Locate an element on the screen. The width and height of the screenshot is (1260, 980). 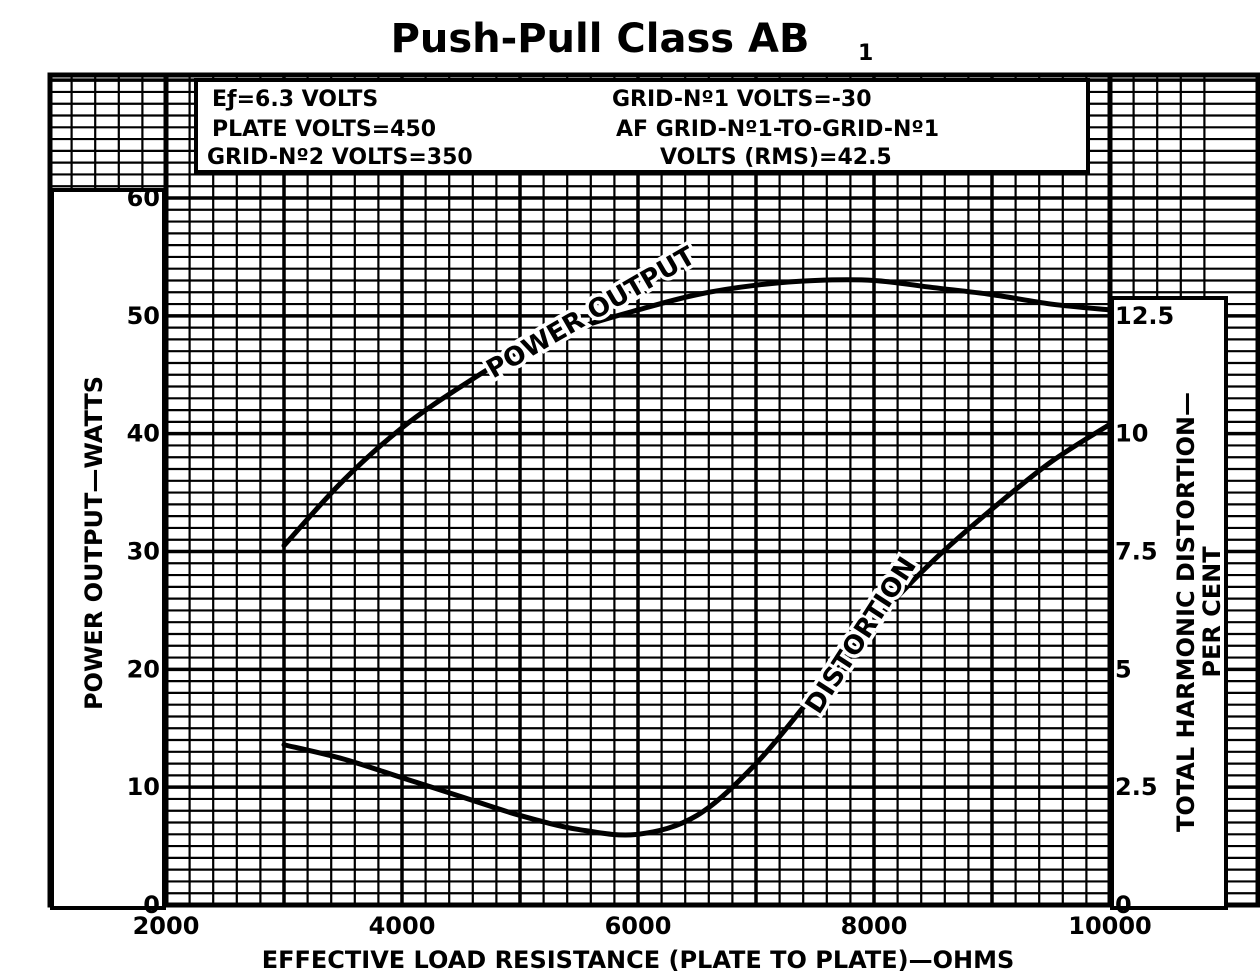
condition-plate-volts: PLATE VOLTS=450 is located at coordinates (324, 129).